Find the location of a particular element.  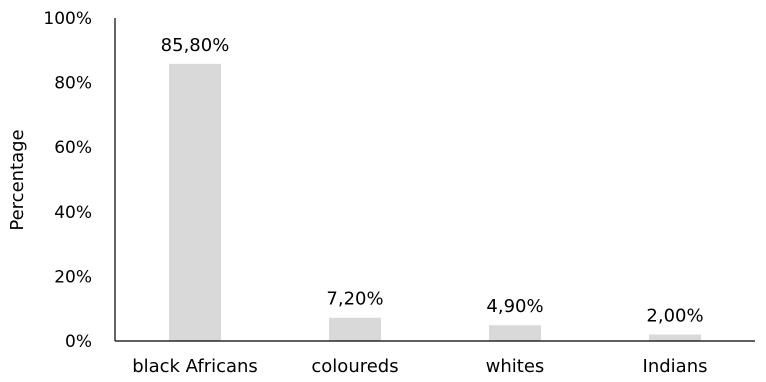

y-tick-label: 100% is located at coordinates (67, 19).